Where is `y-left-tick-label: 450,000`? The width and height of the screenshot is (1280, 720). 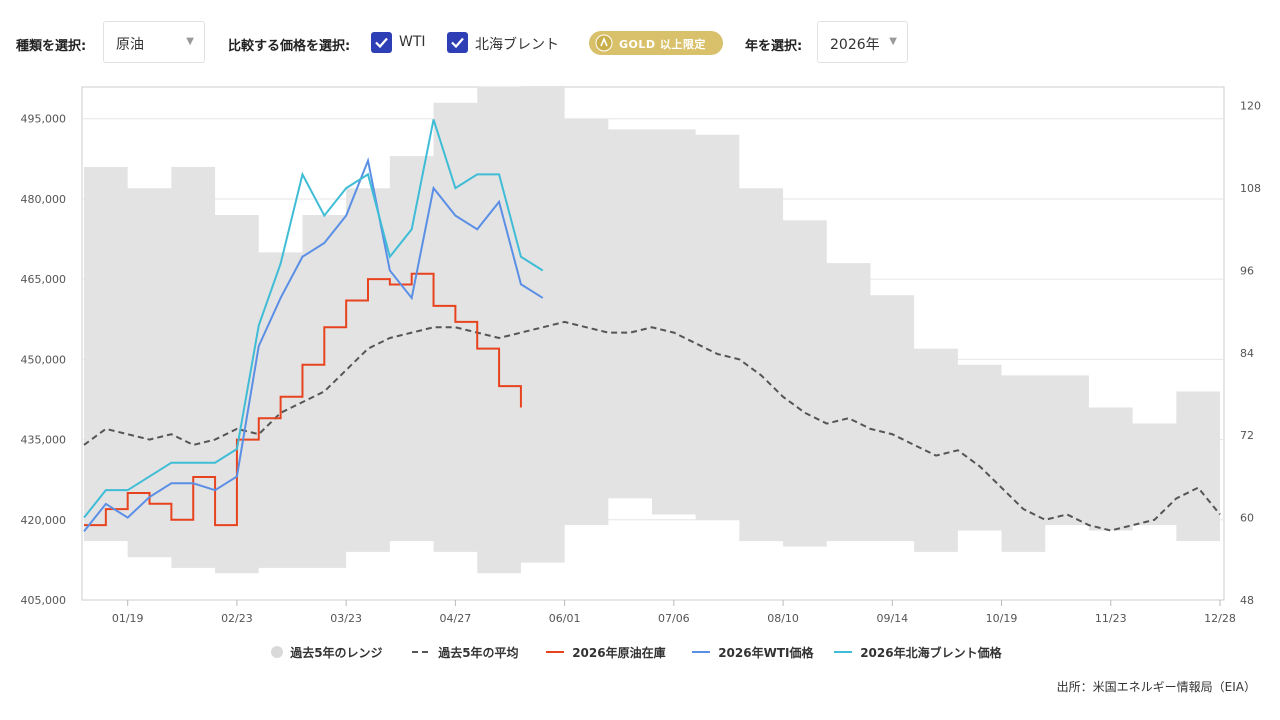
y-left-tick-label: 450,000 is located at coordinates (44, 359).